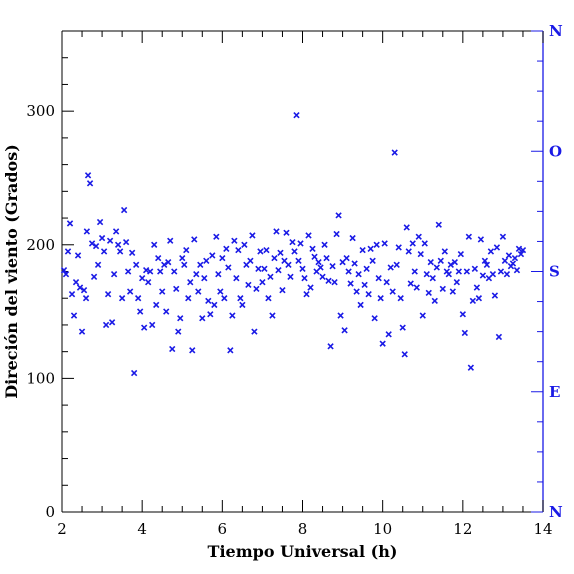 The image size is (574, 574). I want to click on x-tick-label: 6, so click(223, 529).